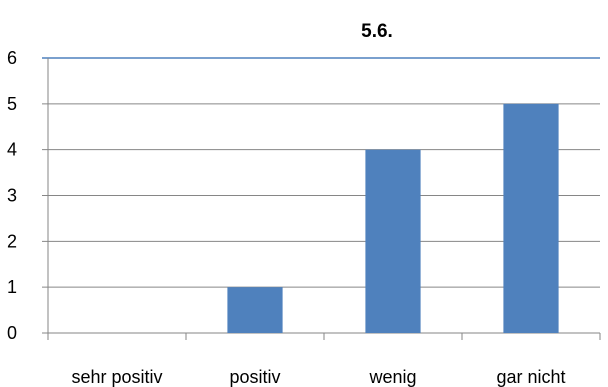  What do you see at coordinates (12, 333) in the screenshot?
I see `y-tick-label-0: 0` at bounding box center [12, 333].